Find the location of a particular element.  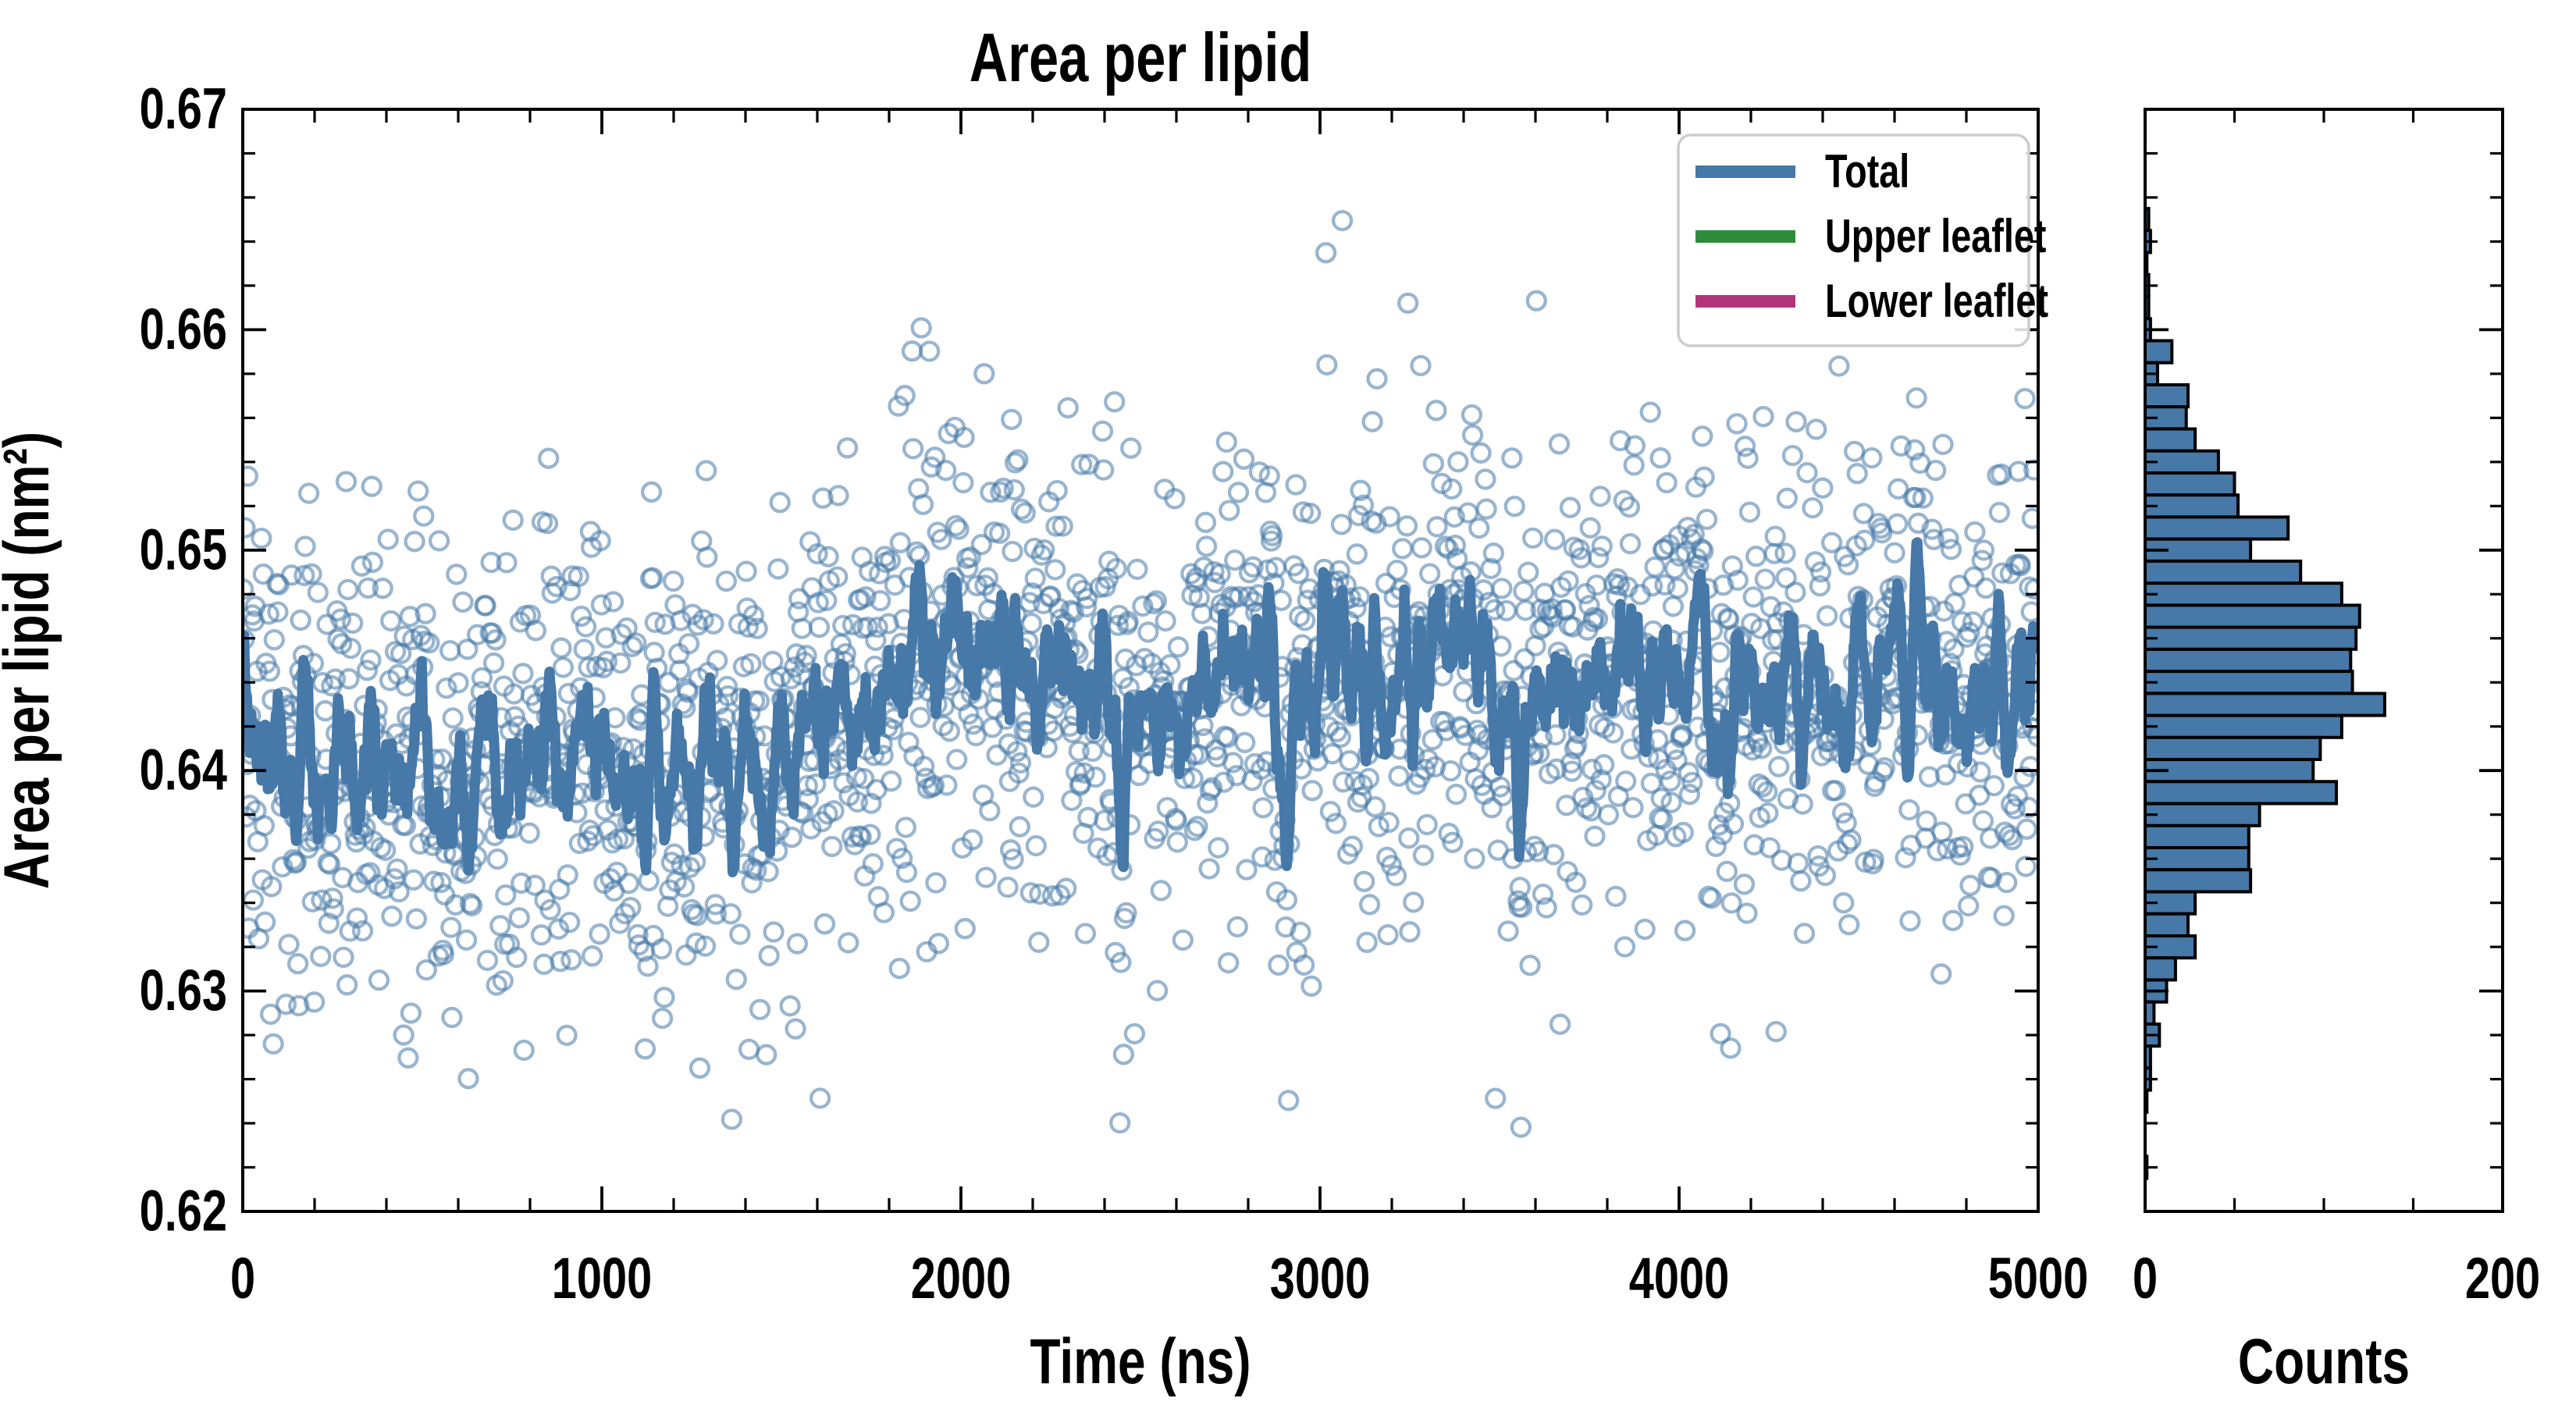

plot-title: Area per lipid is located at coordinates (1141, 58).